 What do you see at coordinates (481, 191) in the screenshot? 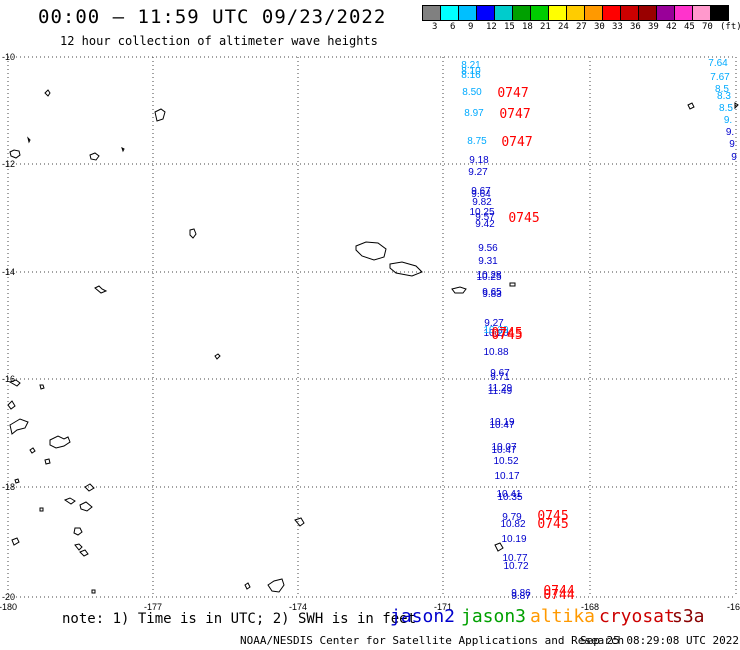
I see `wave-height-label: 9.67` at bounding box center [481, 191].